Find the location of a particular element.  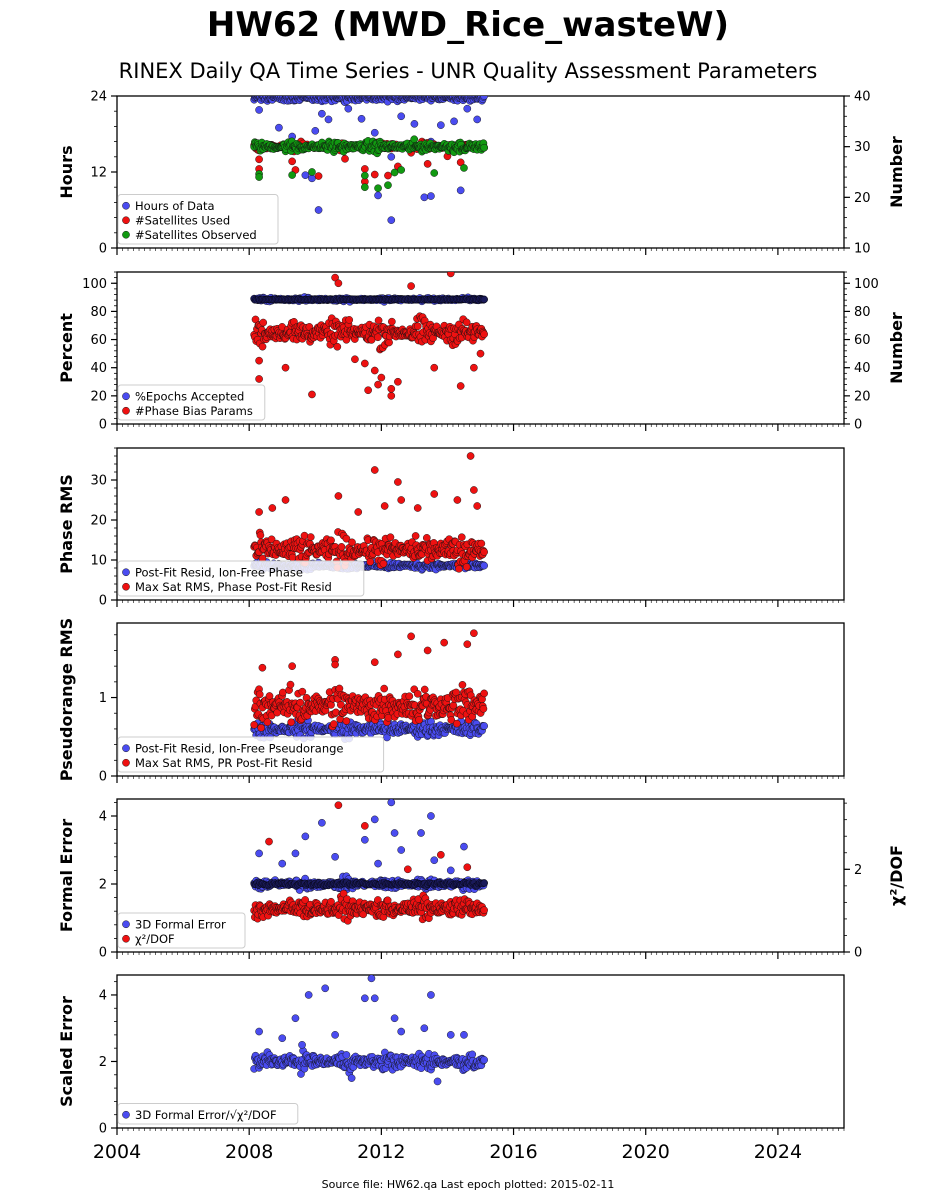

y2-tick-label: 100 is located at coordinates (866, 284).